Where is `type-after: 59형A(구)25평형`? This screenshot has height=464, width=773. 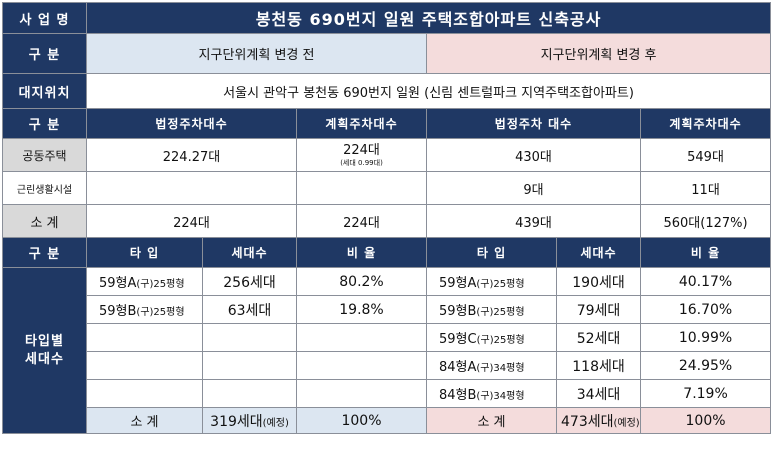 type-after: 59형A(구)25평형 is located at coordinates (491, 281).